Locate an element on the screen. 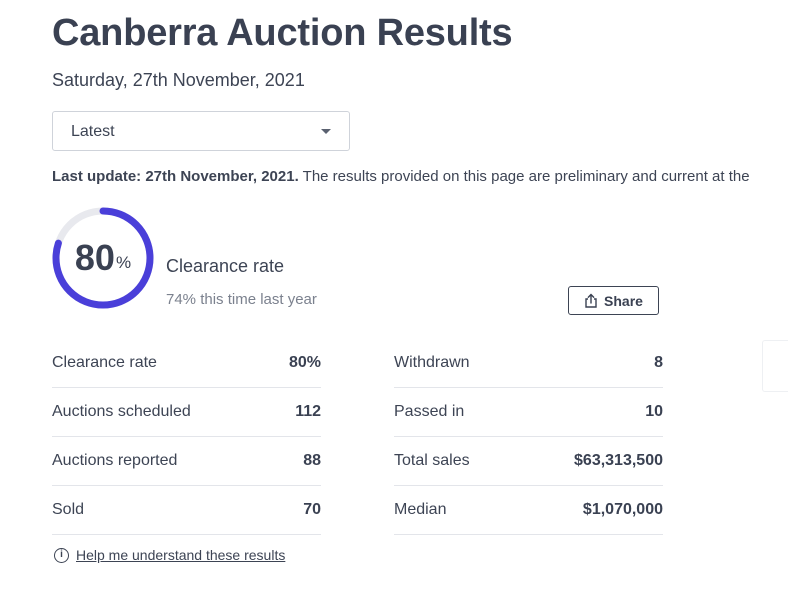  clearance-rate-value: 80% is located at coordinates (103, 258).